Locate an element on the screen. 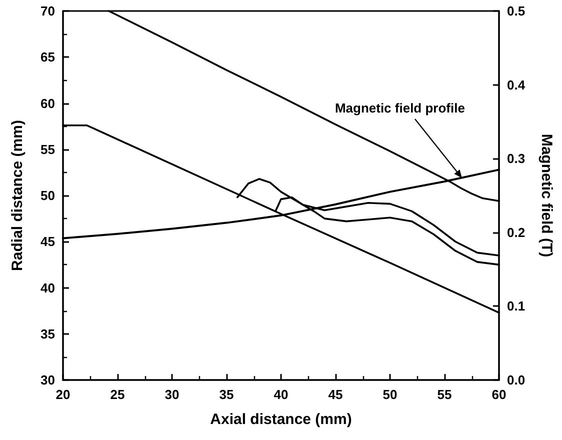 This screenshot has width=562, height=440. y-tick-label: 30 is located at coordinates (47, 380).